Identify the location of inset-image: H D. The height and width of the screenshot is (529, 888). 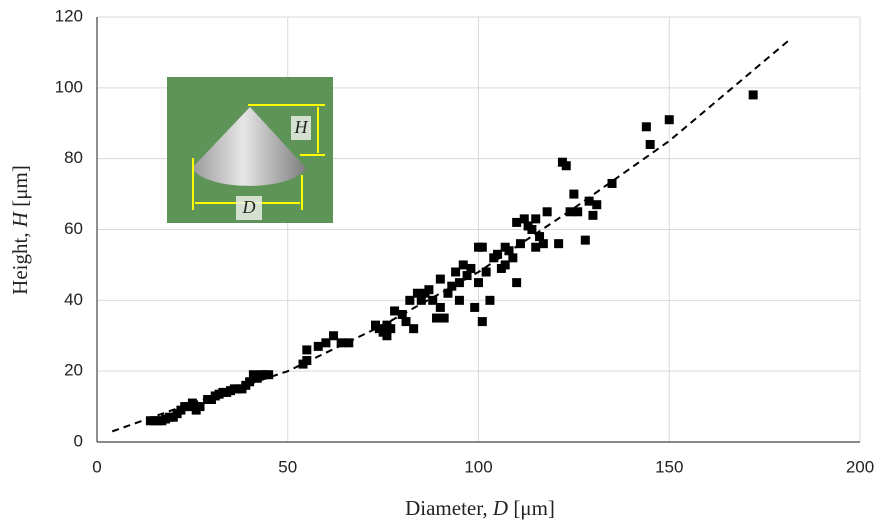
(250, 150).